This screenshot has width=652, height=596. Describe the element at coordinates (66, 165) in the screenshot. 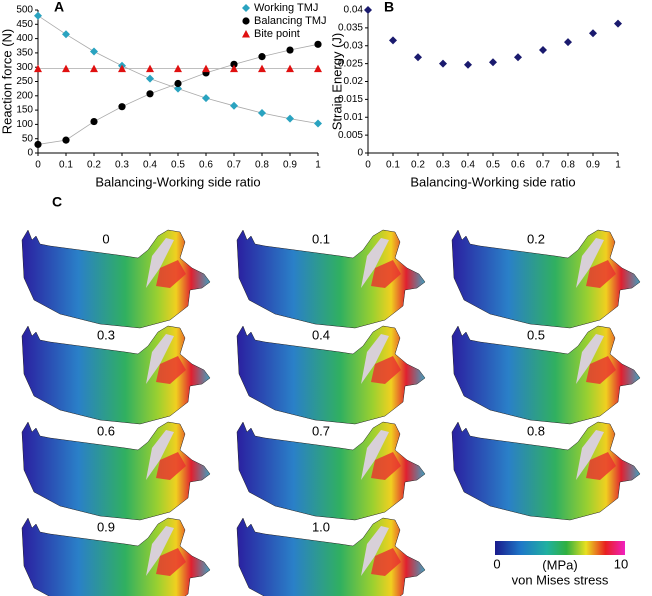

I see `x-tick-label: 0.1` at that location.